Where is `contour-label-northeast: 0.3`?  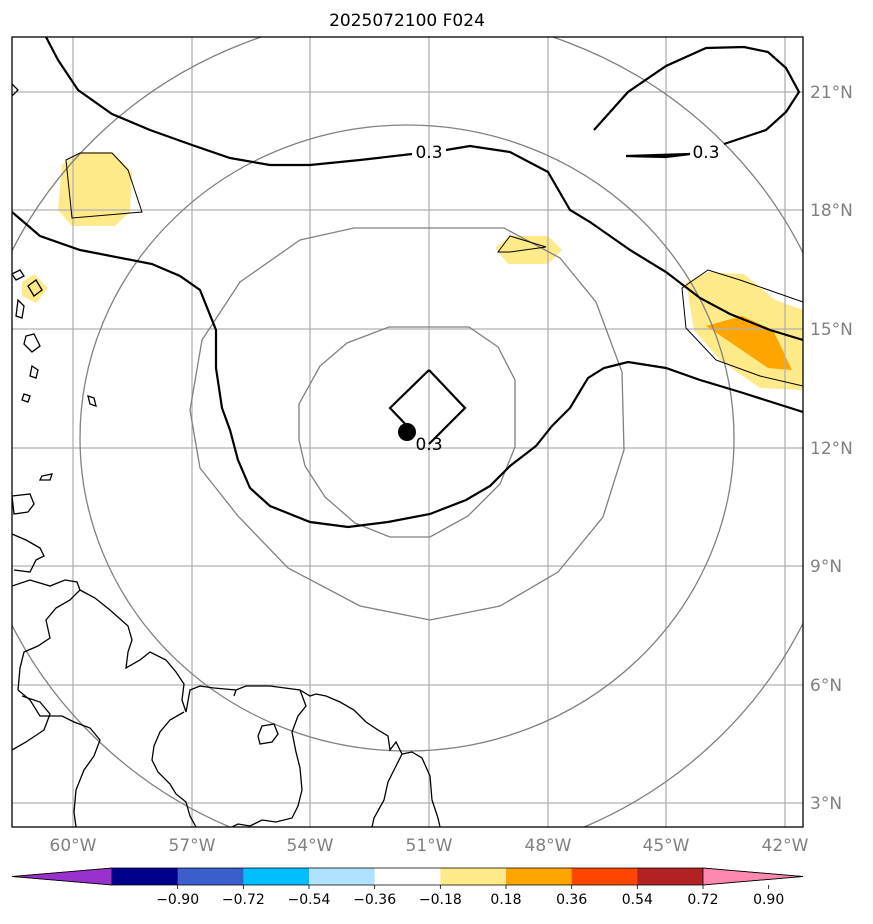
contour-label-northeast: 0.3 is located at coordinates (705, 153).